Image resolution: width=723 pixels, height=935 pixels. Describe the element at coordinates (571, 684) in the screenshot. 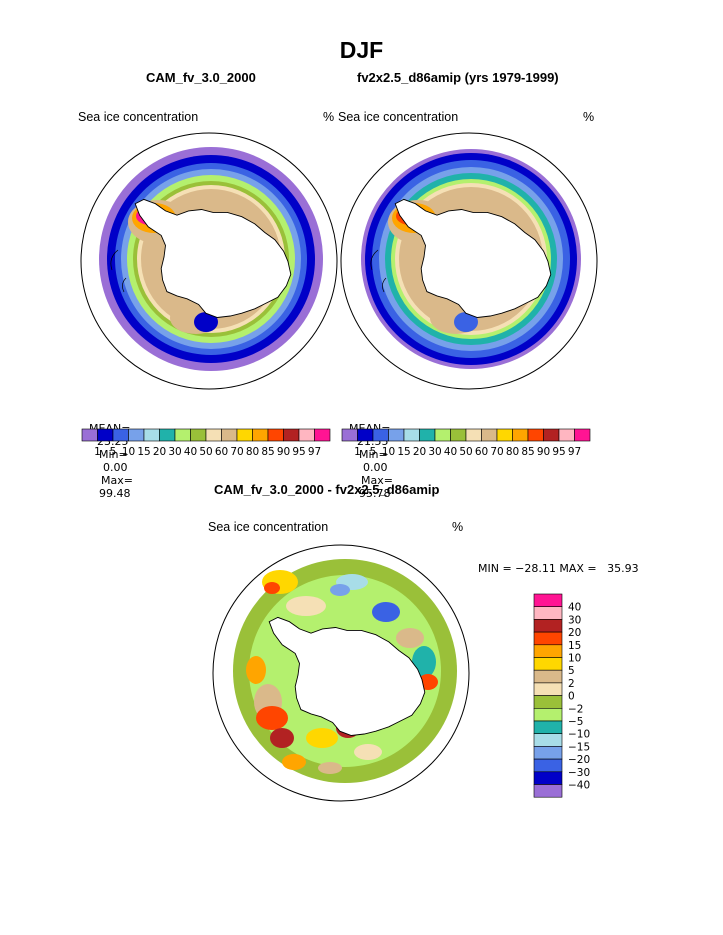

I see `diff-colorbar-label: 2` at that location.